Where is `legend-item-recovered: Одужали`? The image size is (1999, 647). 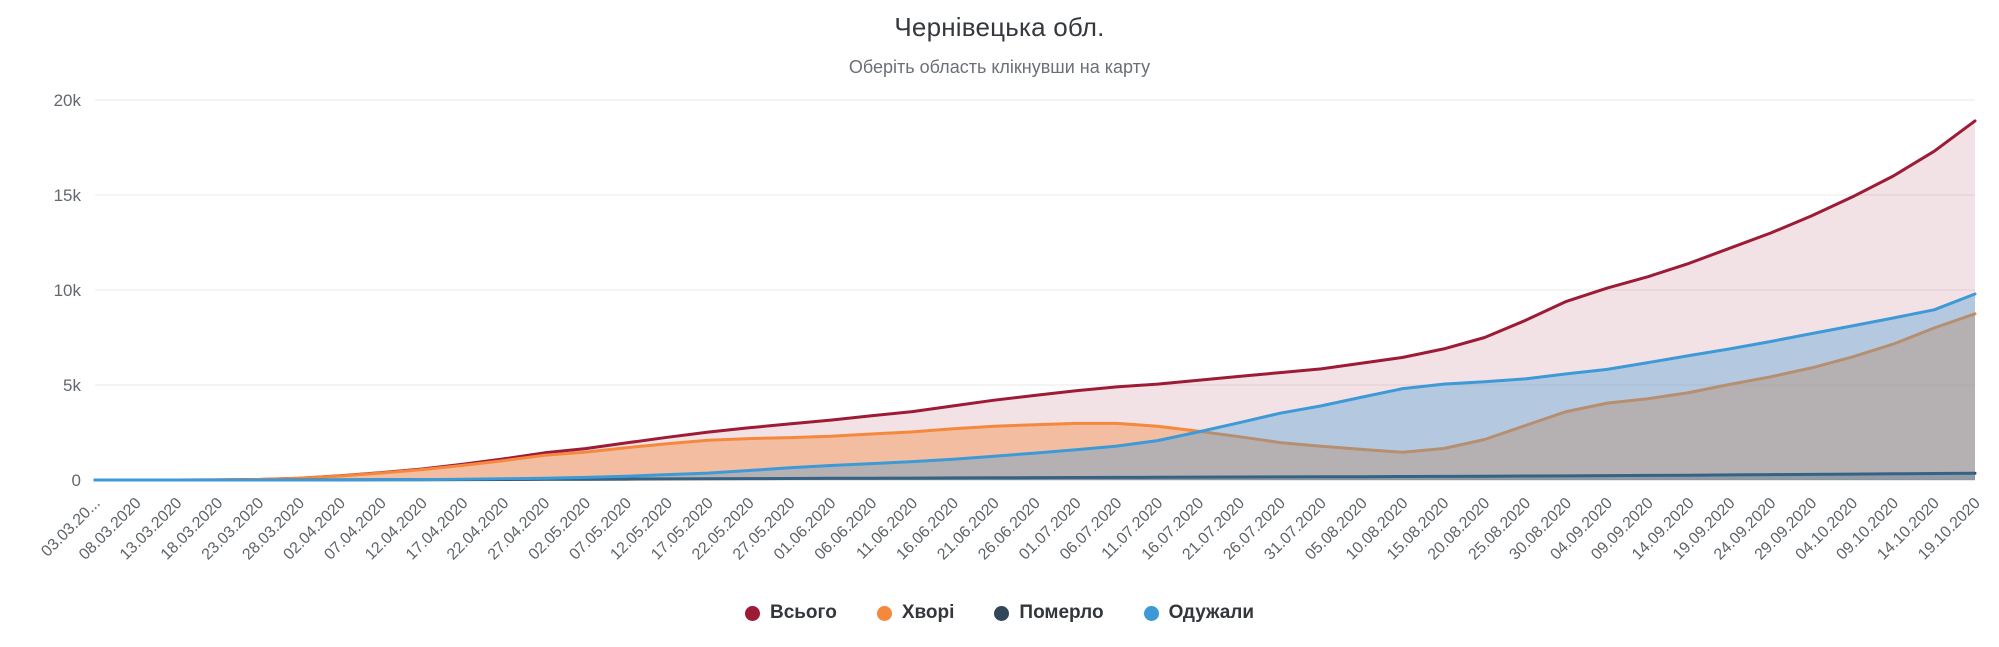 legend-item-recovered: Одужали is located at coordinates (1199, 613).